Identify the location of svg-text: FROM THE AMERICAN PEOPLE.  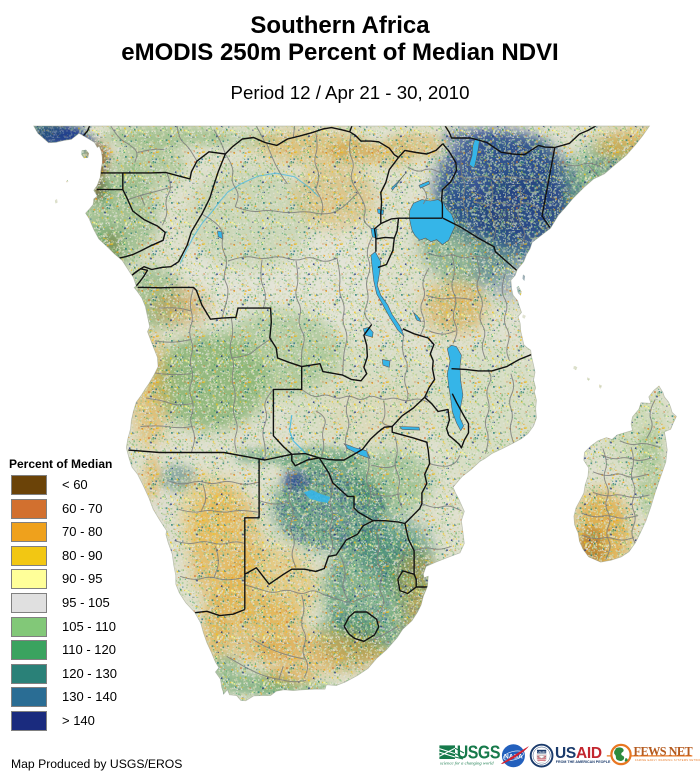
(583, 762).